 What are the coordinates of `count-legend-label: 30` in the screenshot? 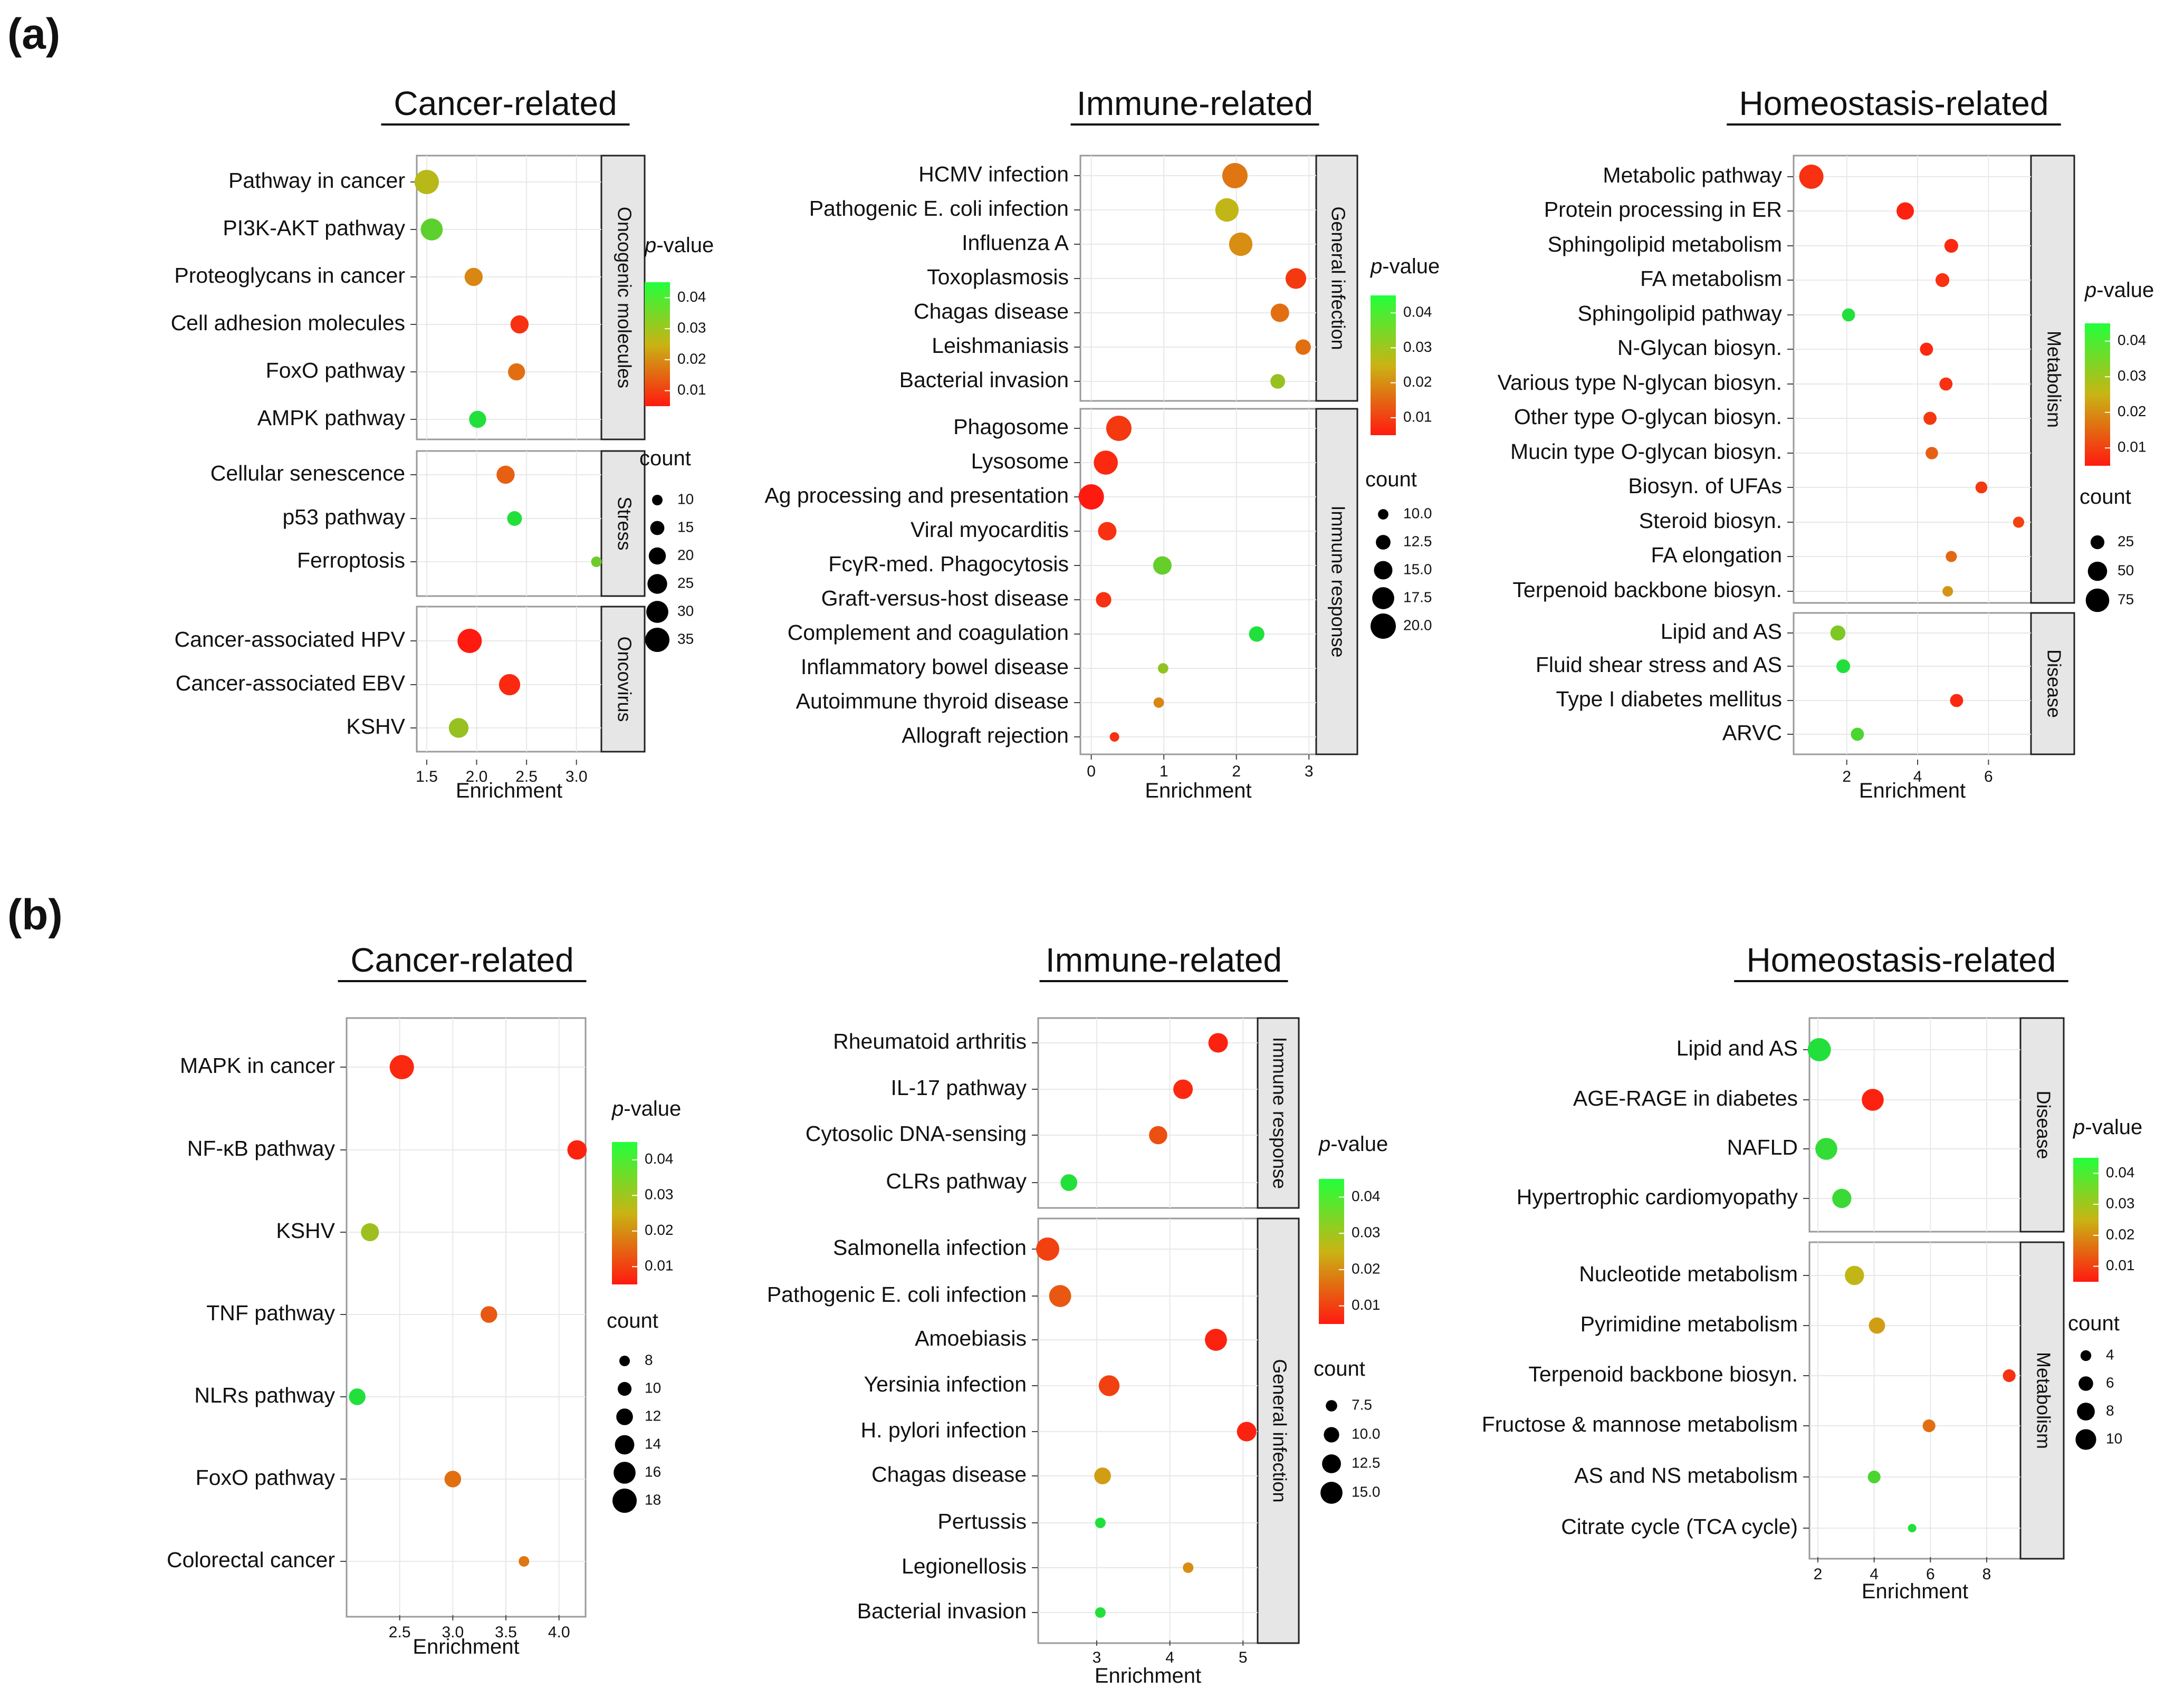 It's located at (685, 610).